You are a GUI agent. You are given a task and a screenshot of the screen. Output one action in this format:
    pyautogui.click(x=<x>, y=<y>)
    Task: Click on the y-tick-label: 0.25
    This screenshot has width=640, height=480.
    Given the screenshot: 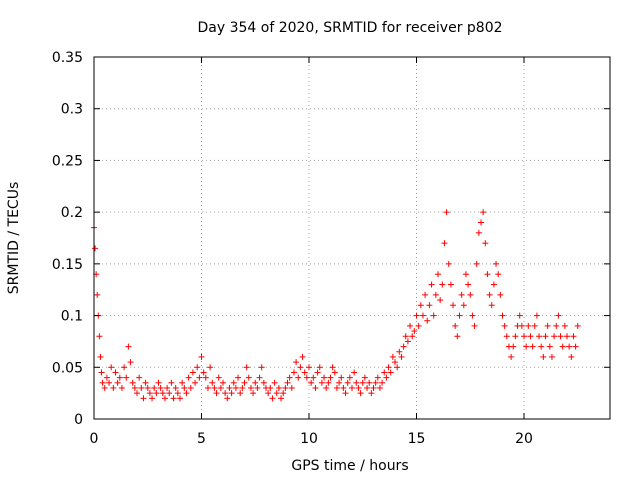 What is the action you would take?
    pyautogui.click(x=67, y=161)
    